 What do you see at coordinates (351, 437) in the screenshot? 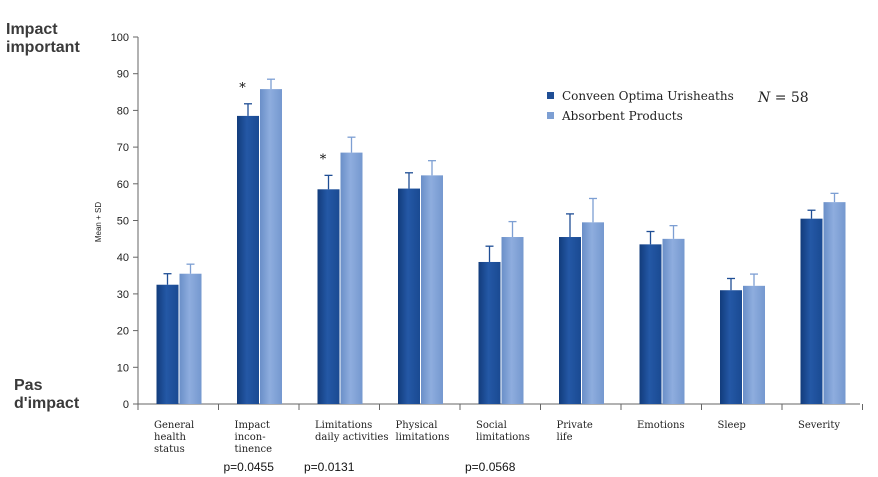
I see `category-label-line: daily activities` at bounding box center [351, 437].